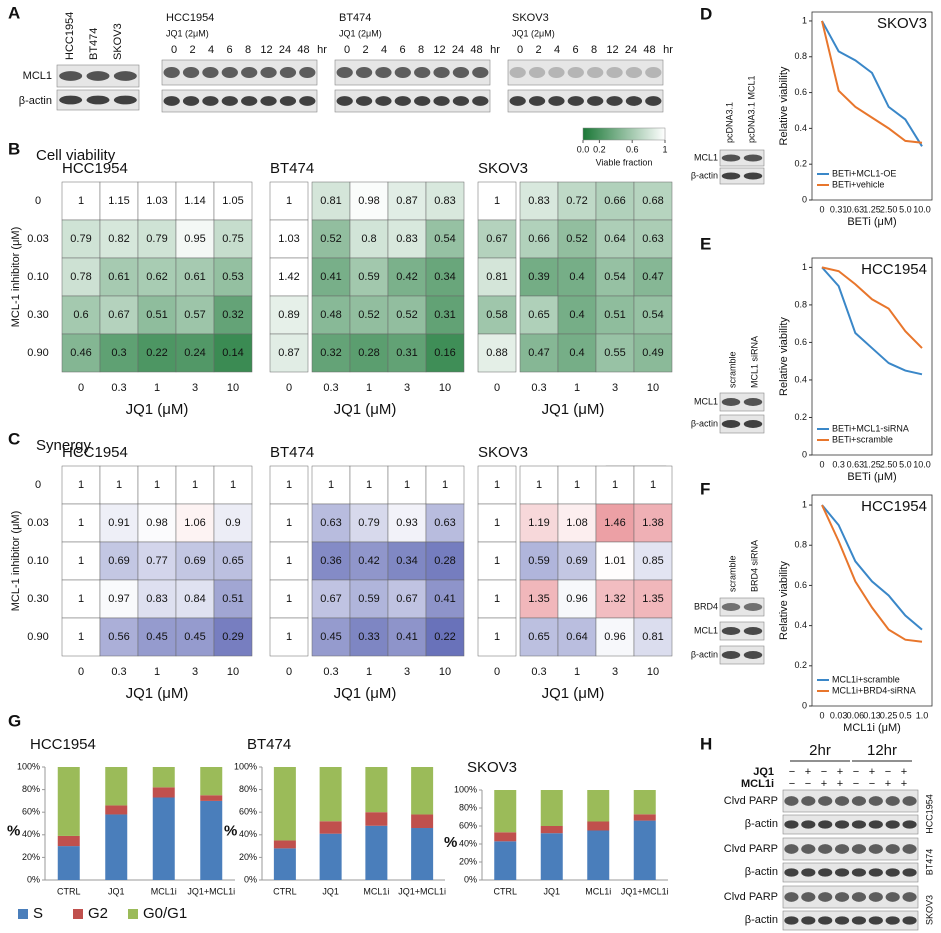 The height and width of the screenshot is (933, 941). Describe the element at coordinates (652, 353) in the screenshot. I see `cell-value: 0.49` at that location.